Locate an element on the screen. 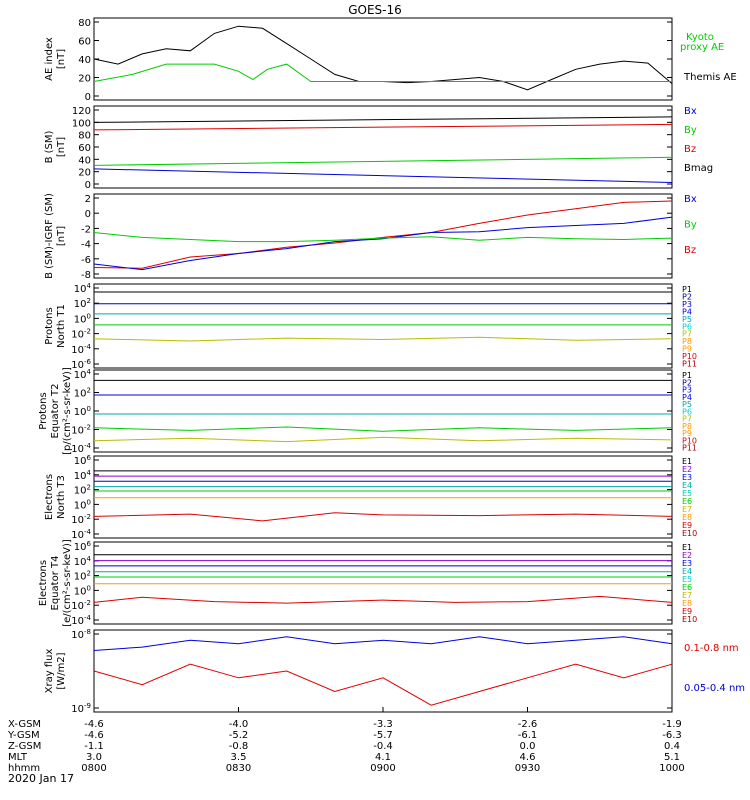  ephem-value: 4.6 is located at coordinates (528, 757).